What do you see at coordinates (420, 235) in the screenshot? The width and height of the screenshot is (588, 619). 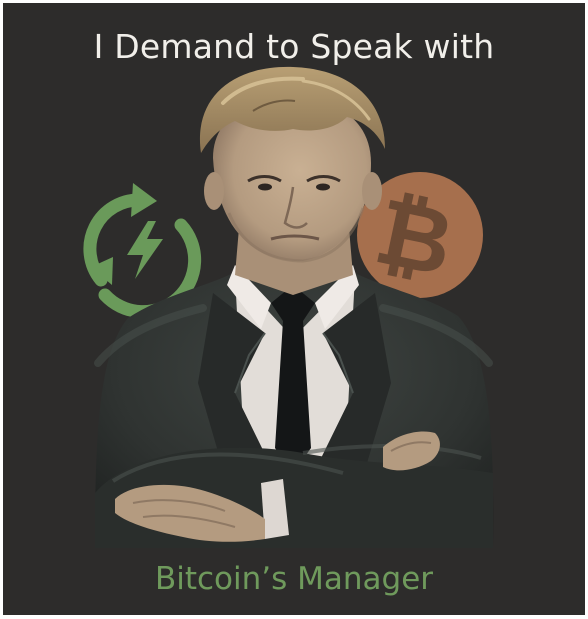 I see `bitcoin-coin-icon: ₿` at bounding box center [420, 235].